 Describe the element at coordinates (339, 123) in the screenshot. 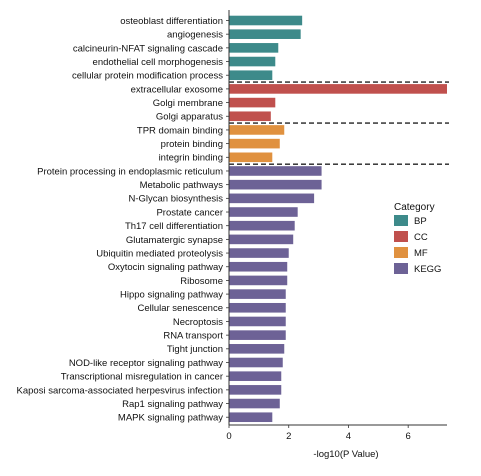

I see `category-separators` at that location.